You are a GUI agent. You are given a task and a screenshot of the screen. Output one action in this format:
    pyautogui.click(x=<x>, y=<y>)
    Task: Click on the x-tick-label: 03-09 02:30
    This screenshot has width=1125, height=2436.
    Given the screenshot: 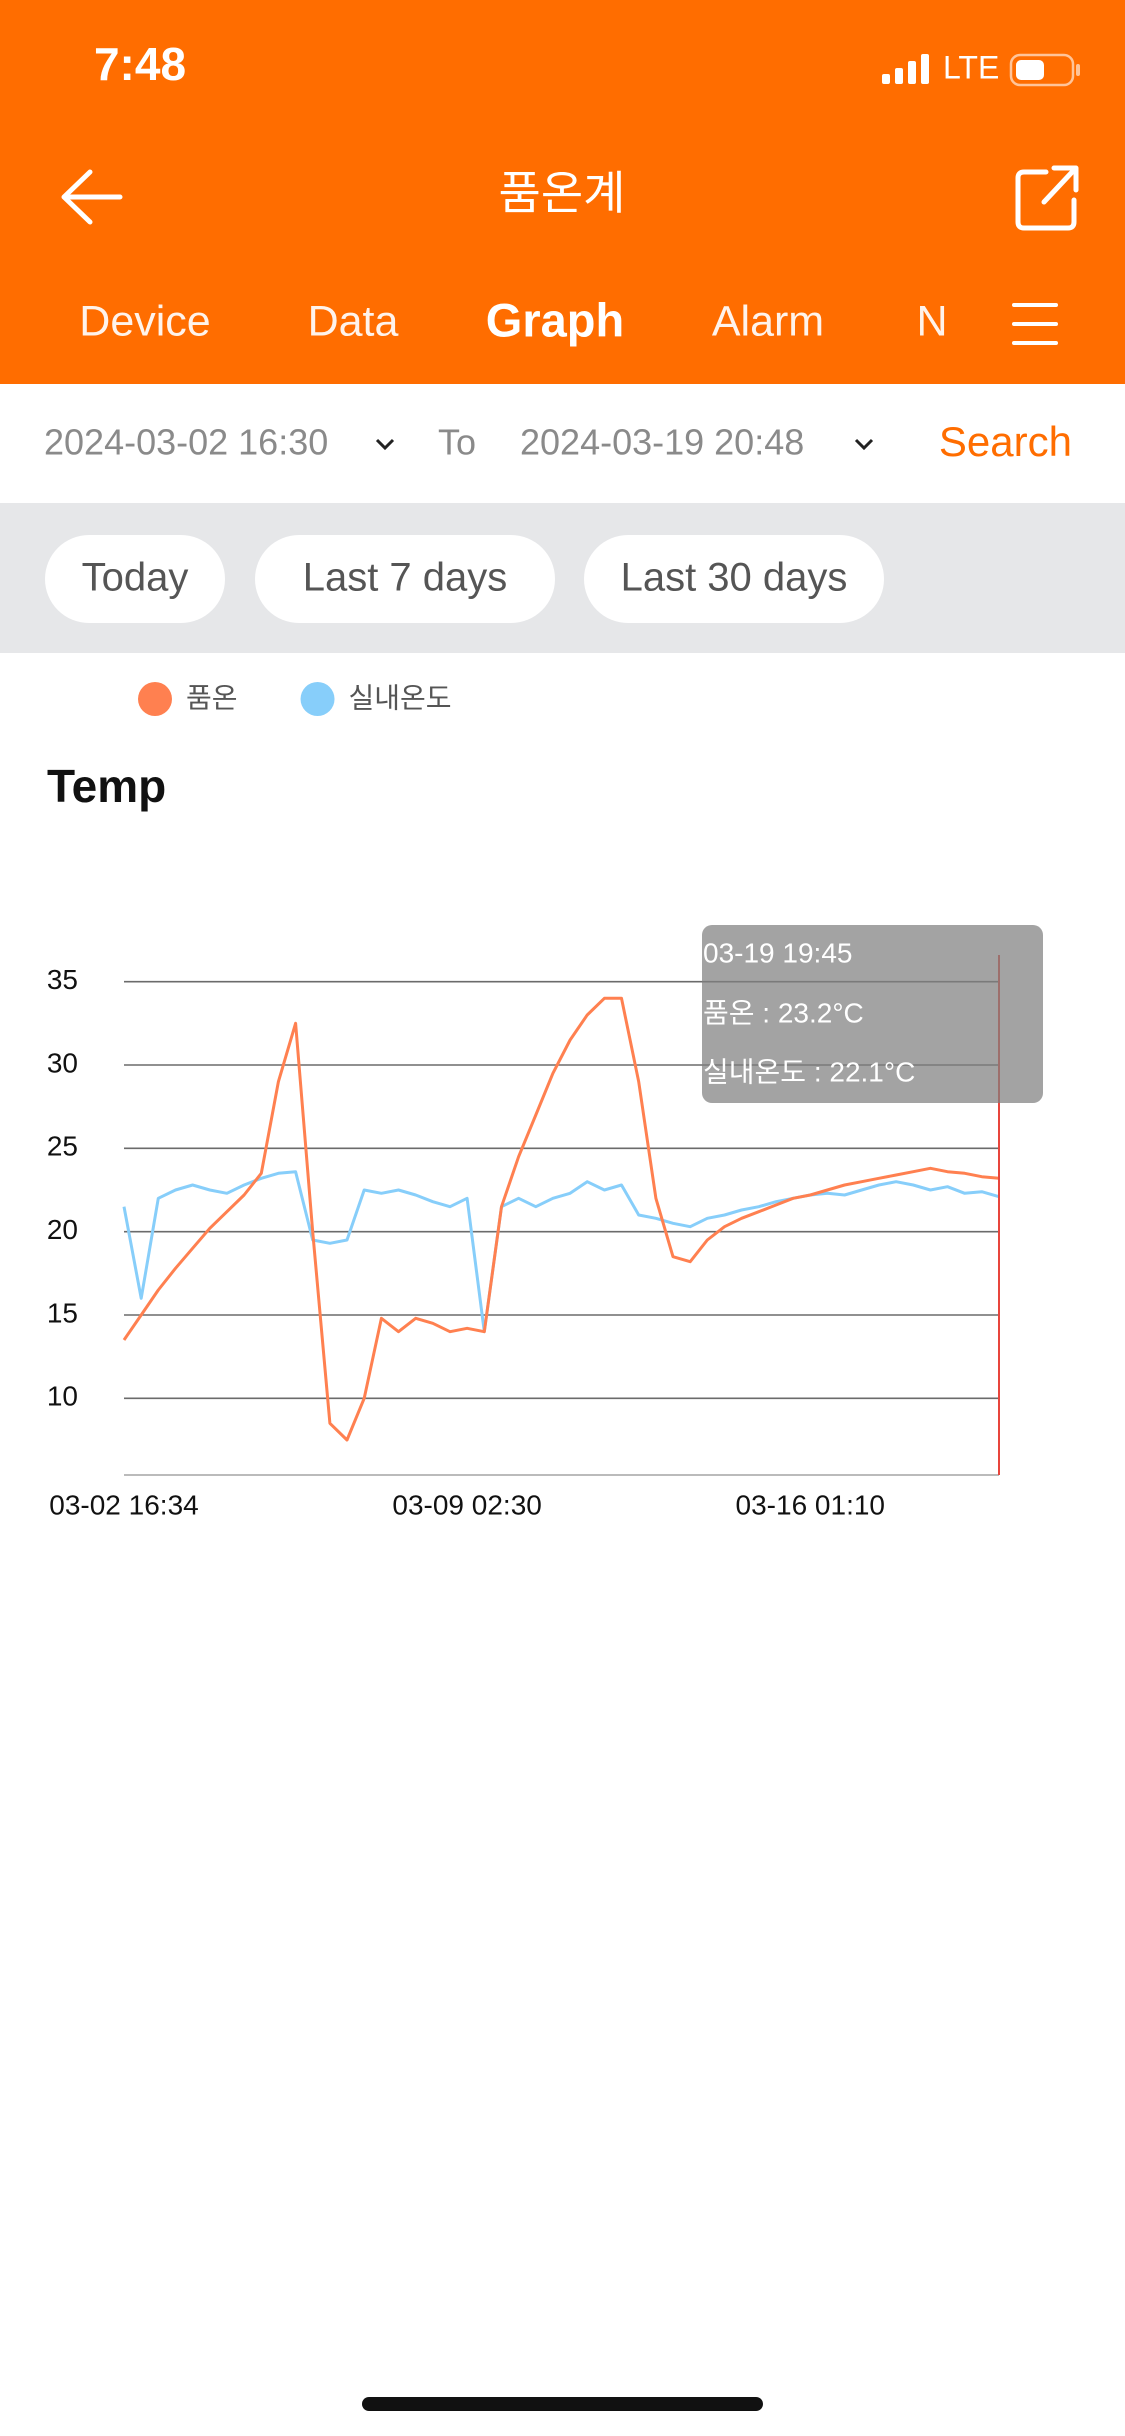 What is the action you would take?
    pyautogui.click(x=466, y=1504)
    